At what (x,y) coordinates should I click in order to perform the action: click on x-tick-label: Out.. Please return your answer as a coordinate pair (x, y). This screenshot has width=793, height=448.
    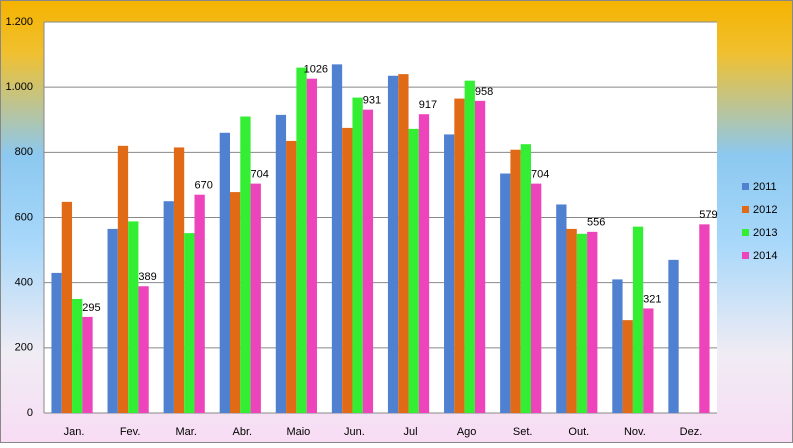
    Looking at the image, I should click on (578, 432).